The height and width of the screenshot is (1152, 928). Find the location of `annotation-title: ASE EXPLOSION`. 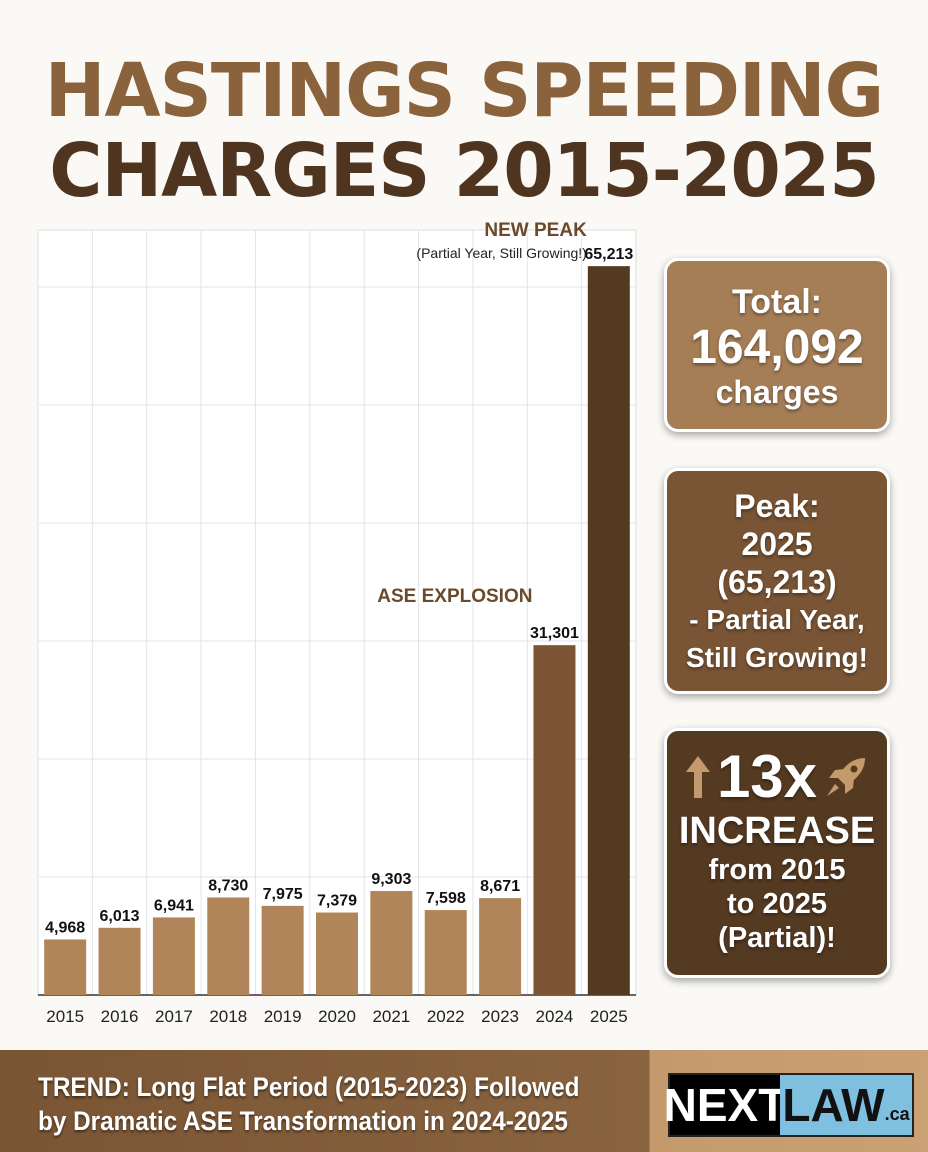

annotation-title: ASE EXPLOSION is located at coordinates (454, 596).